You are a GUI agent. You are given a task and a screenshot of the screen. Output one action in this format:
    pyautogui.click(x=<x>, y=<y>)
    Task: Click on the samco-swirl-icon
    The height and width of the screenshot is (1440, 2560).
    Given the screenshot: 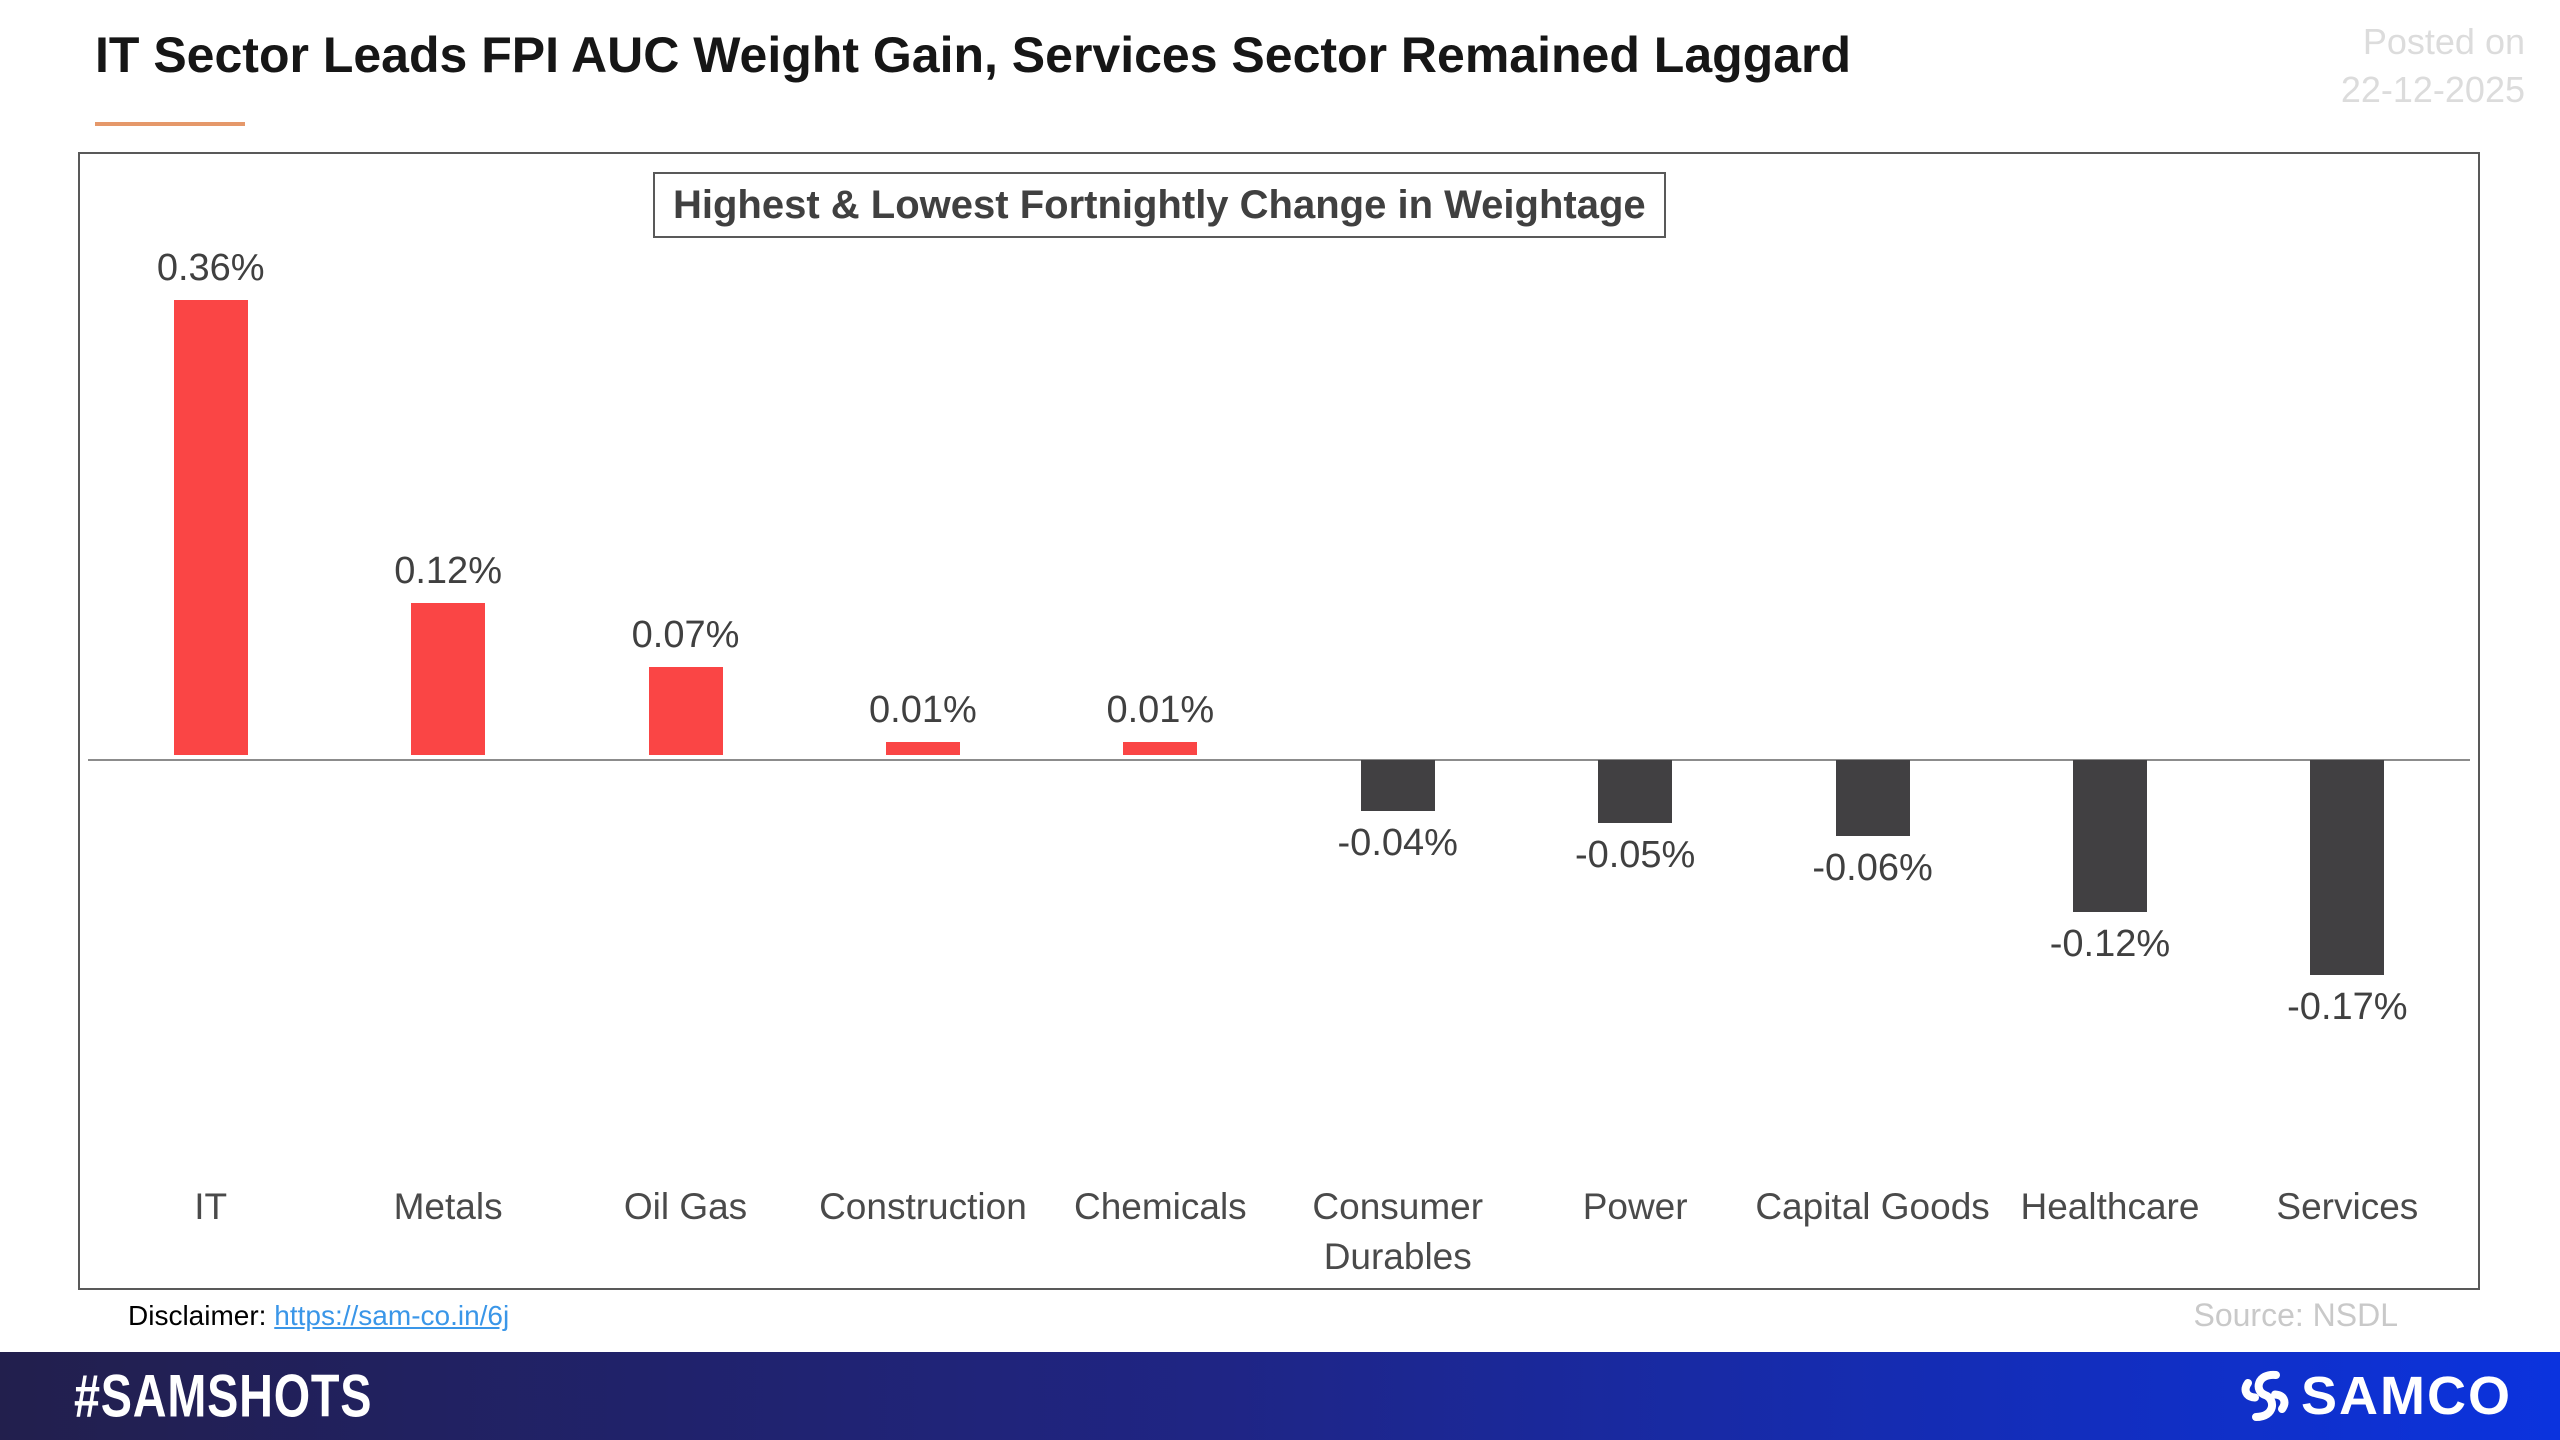 What is the action you would take?
    pyautogui.click(x=2265, y=1395)
    